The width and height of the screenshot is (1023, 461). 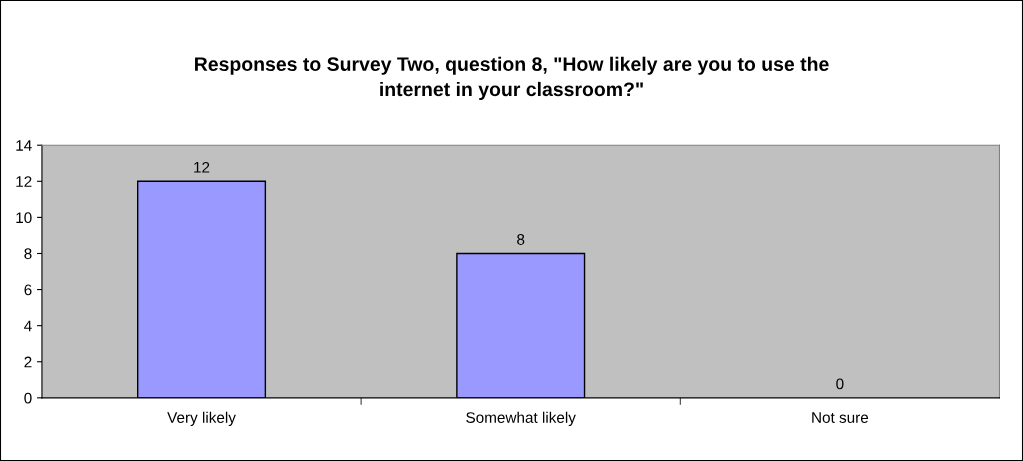 I want to click on data-label: 12, so click(x=202, y=167).